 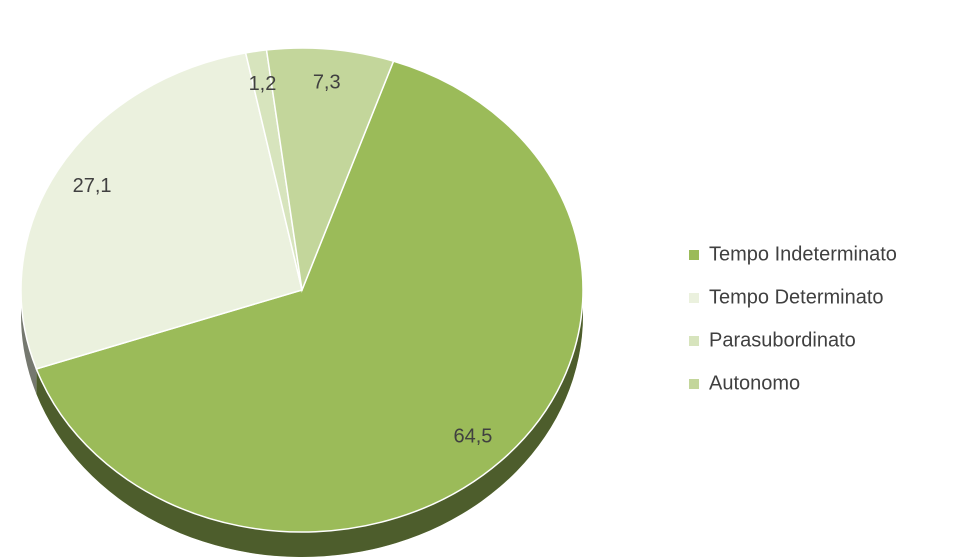 What do you see at coordinates (782, 340) in the screenshot?
I see `legend-label: Parasubordinato` at bounding box center [782, 340].